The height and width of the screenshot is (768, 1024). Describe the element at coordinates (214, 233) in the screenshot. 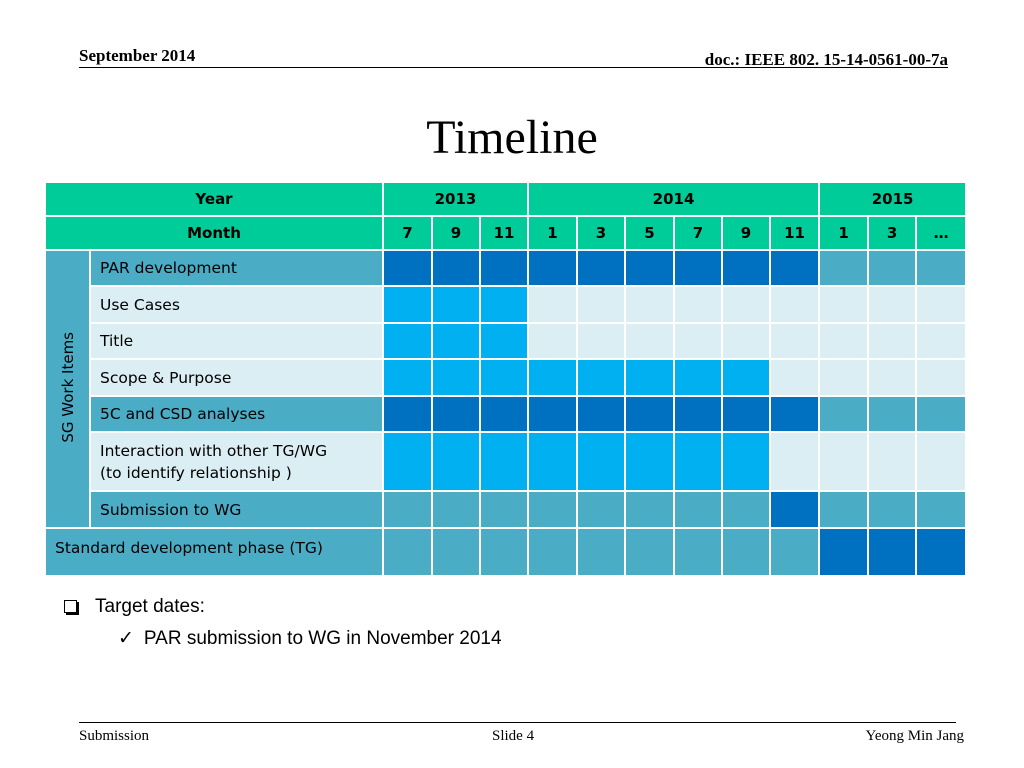

I see `month-label: Month` at that location.